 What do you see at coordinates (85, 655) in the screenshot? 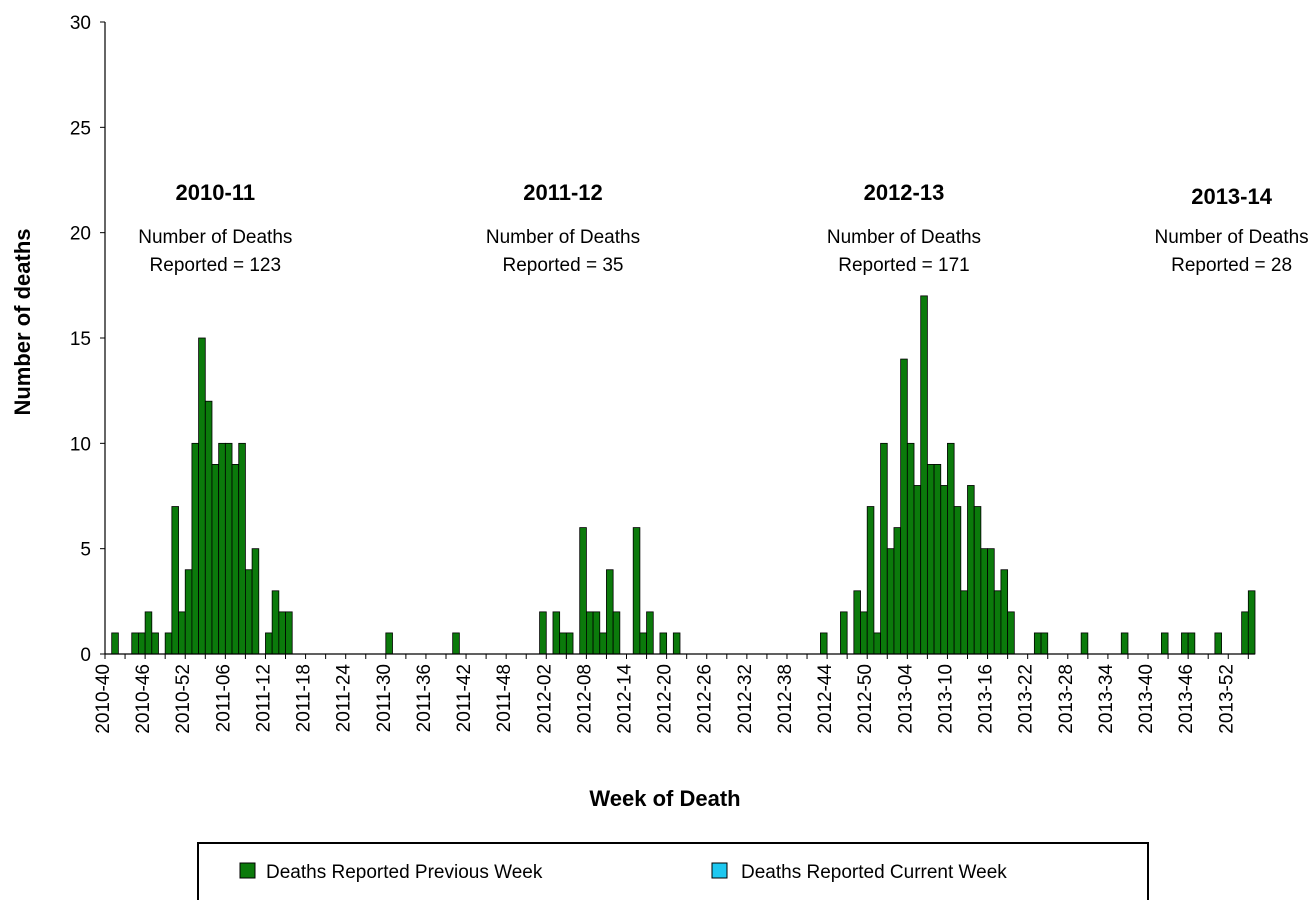
I see `y-tick-label: 0` at bounding box center [85, 655].